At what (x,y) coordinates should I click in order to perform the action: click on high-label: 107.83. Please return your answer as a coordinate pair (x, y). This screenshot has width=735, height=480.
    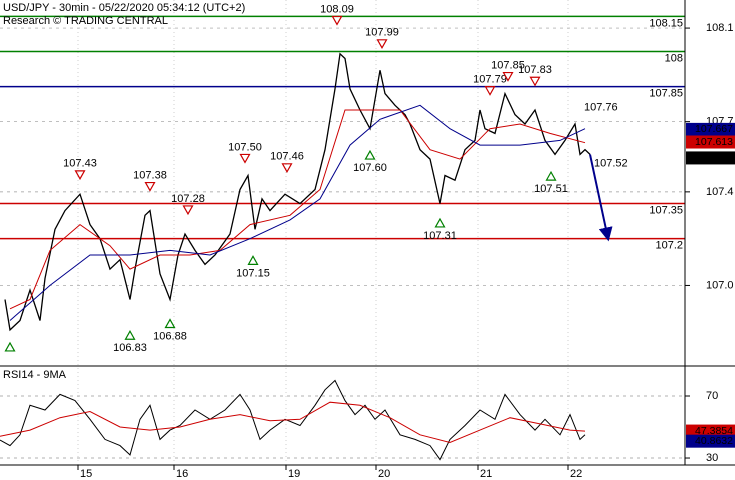
    Looking at the image, I should click on (535, 70).